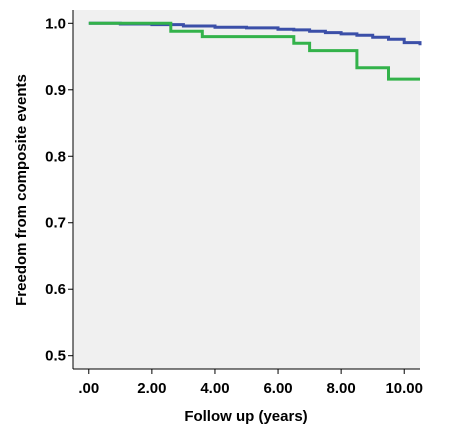 The height and width of the screenshot is (437, 449). Describe the element at coordinates (341, 388) in the screenshot. I see `x-tick-label: 8.00` at that location.